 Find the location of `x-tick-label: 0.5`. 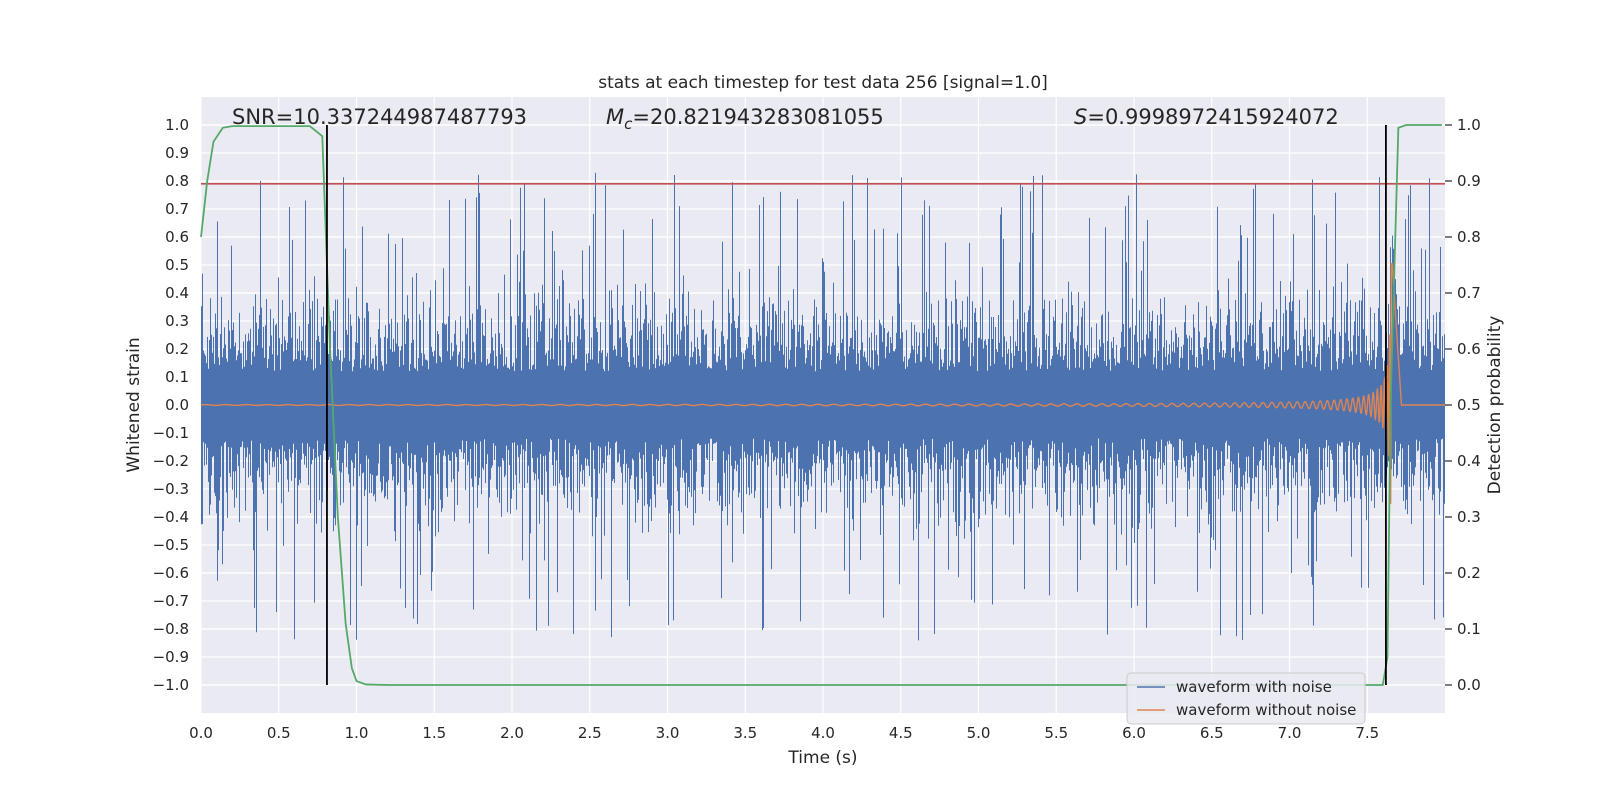

x-tick-label: 0.5 is located at coordinates (279, 733).